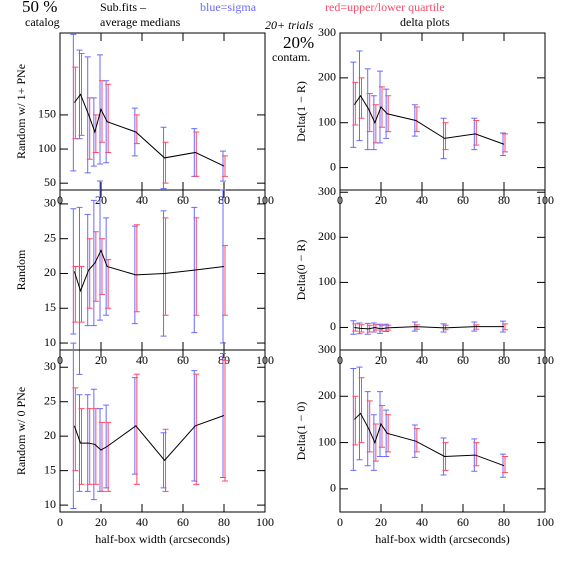 This screenshot has height=574, width=574. I want to click on x-tick-label: 100, so click(545, 522).